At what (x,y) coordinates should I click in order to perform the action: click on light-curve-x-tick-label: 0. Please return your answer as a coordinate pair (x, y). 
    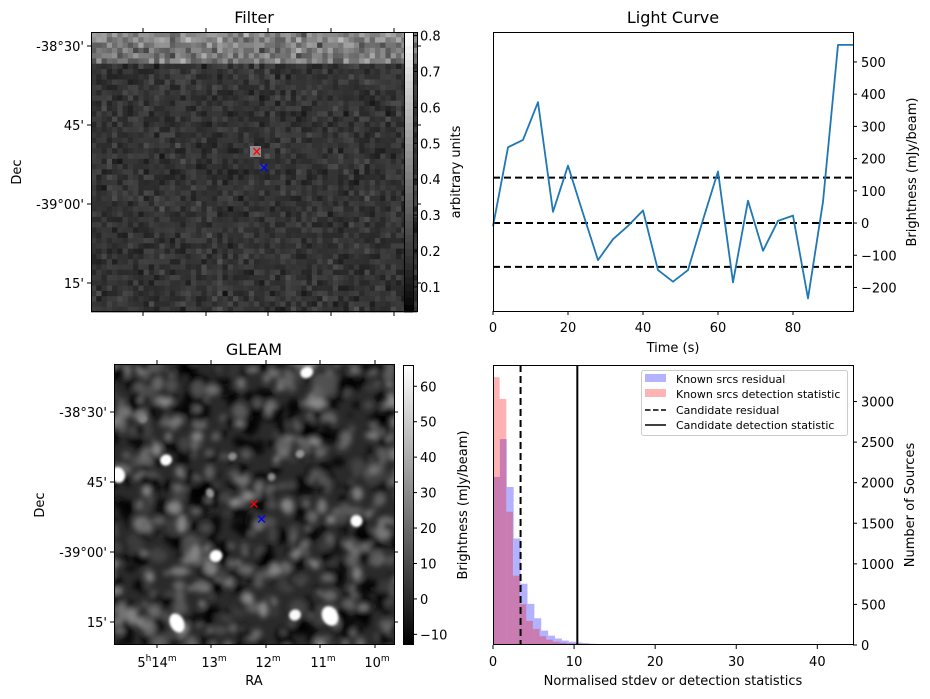
    Looking at the image, I should click on (493, 328).